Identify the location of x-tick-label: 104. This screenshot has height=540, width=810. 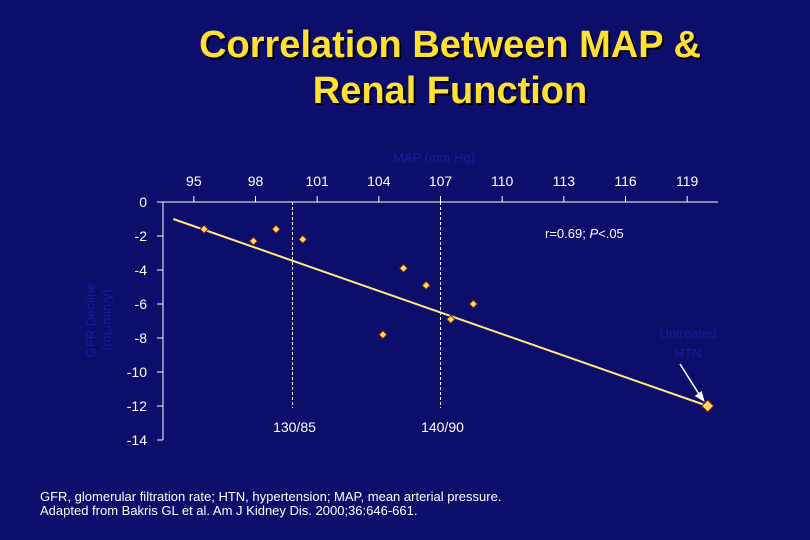
(379, 181).